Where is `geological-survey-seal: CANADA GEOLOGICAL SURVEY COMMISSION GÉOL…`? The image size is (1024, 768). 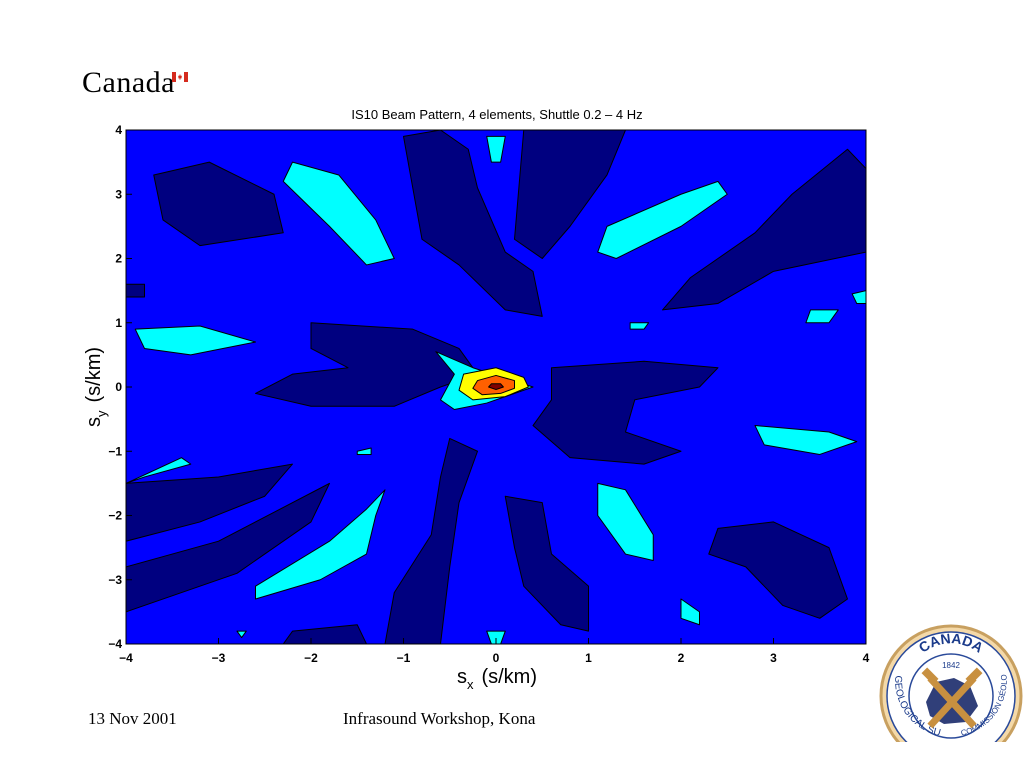
geological-survey-seal: CANADA GEOLOGICAL SURVEY COMMISSION GÉOL… is located at coordinates (950, 682).